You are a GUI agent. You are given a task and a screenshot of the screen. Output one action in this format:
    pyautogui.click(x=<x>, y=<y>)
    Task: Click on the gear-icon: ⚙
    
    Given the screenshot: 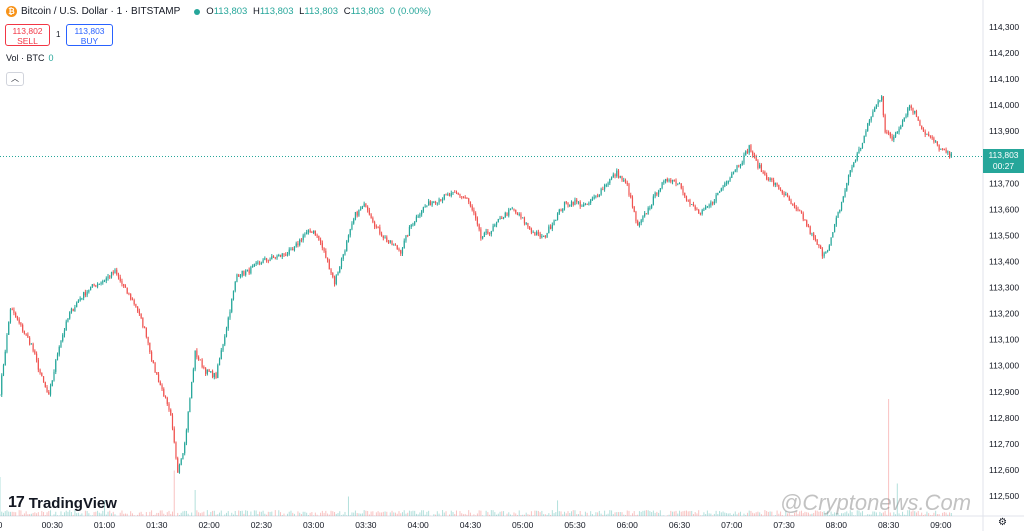 What is the action you would take?
    pyautogui.click(x=1002, y=522)
    